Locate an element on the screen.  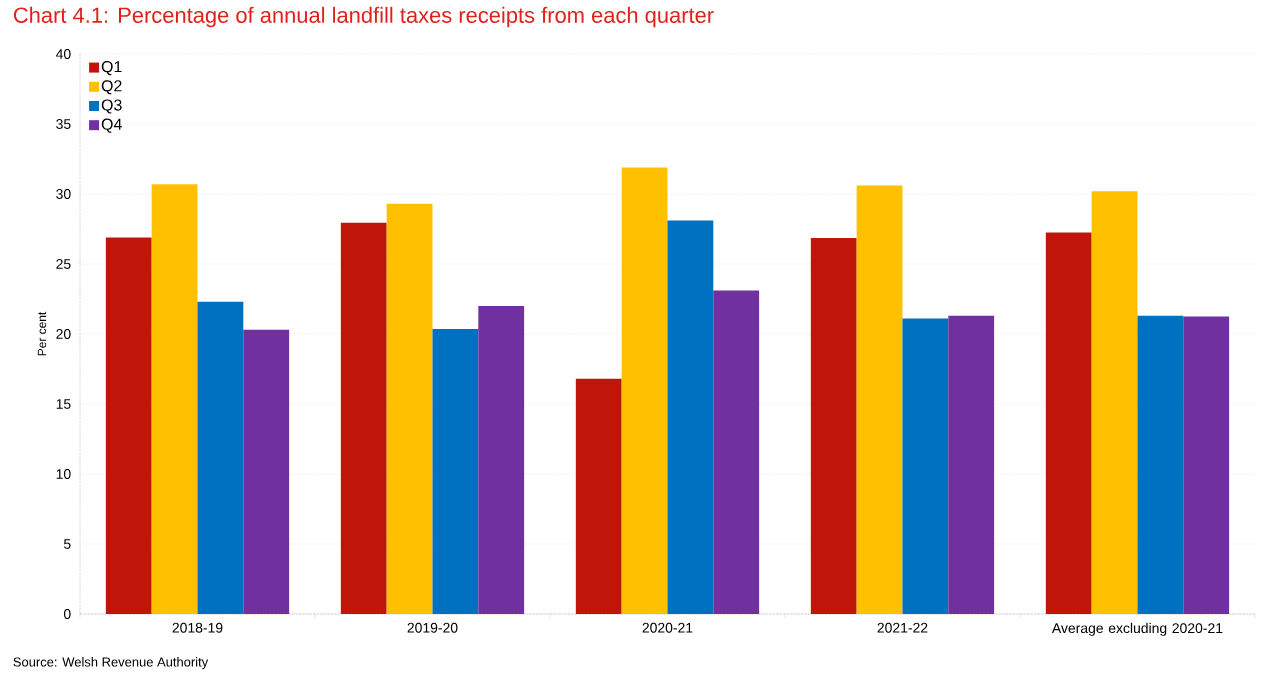
y-tick-label: 20 is located at coordinates (63, 334).